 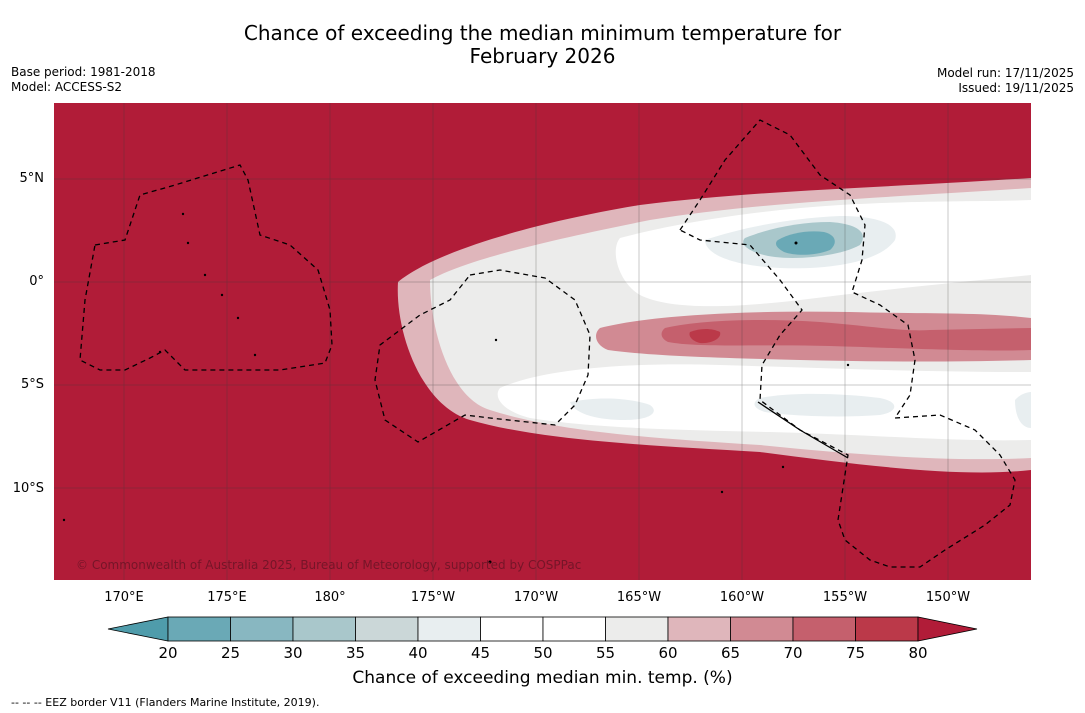 I want to click on eez-border-tokelau, so click(x=482, y=356).